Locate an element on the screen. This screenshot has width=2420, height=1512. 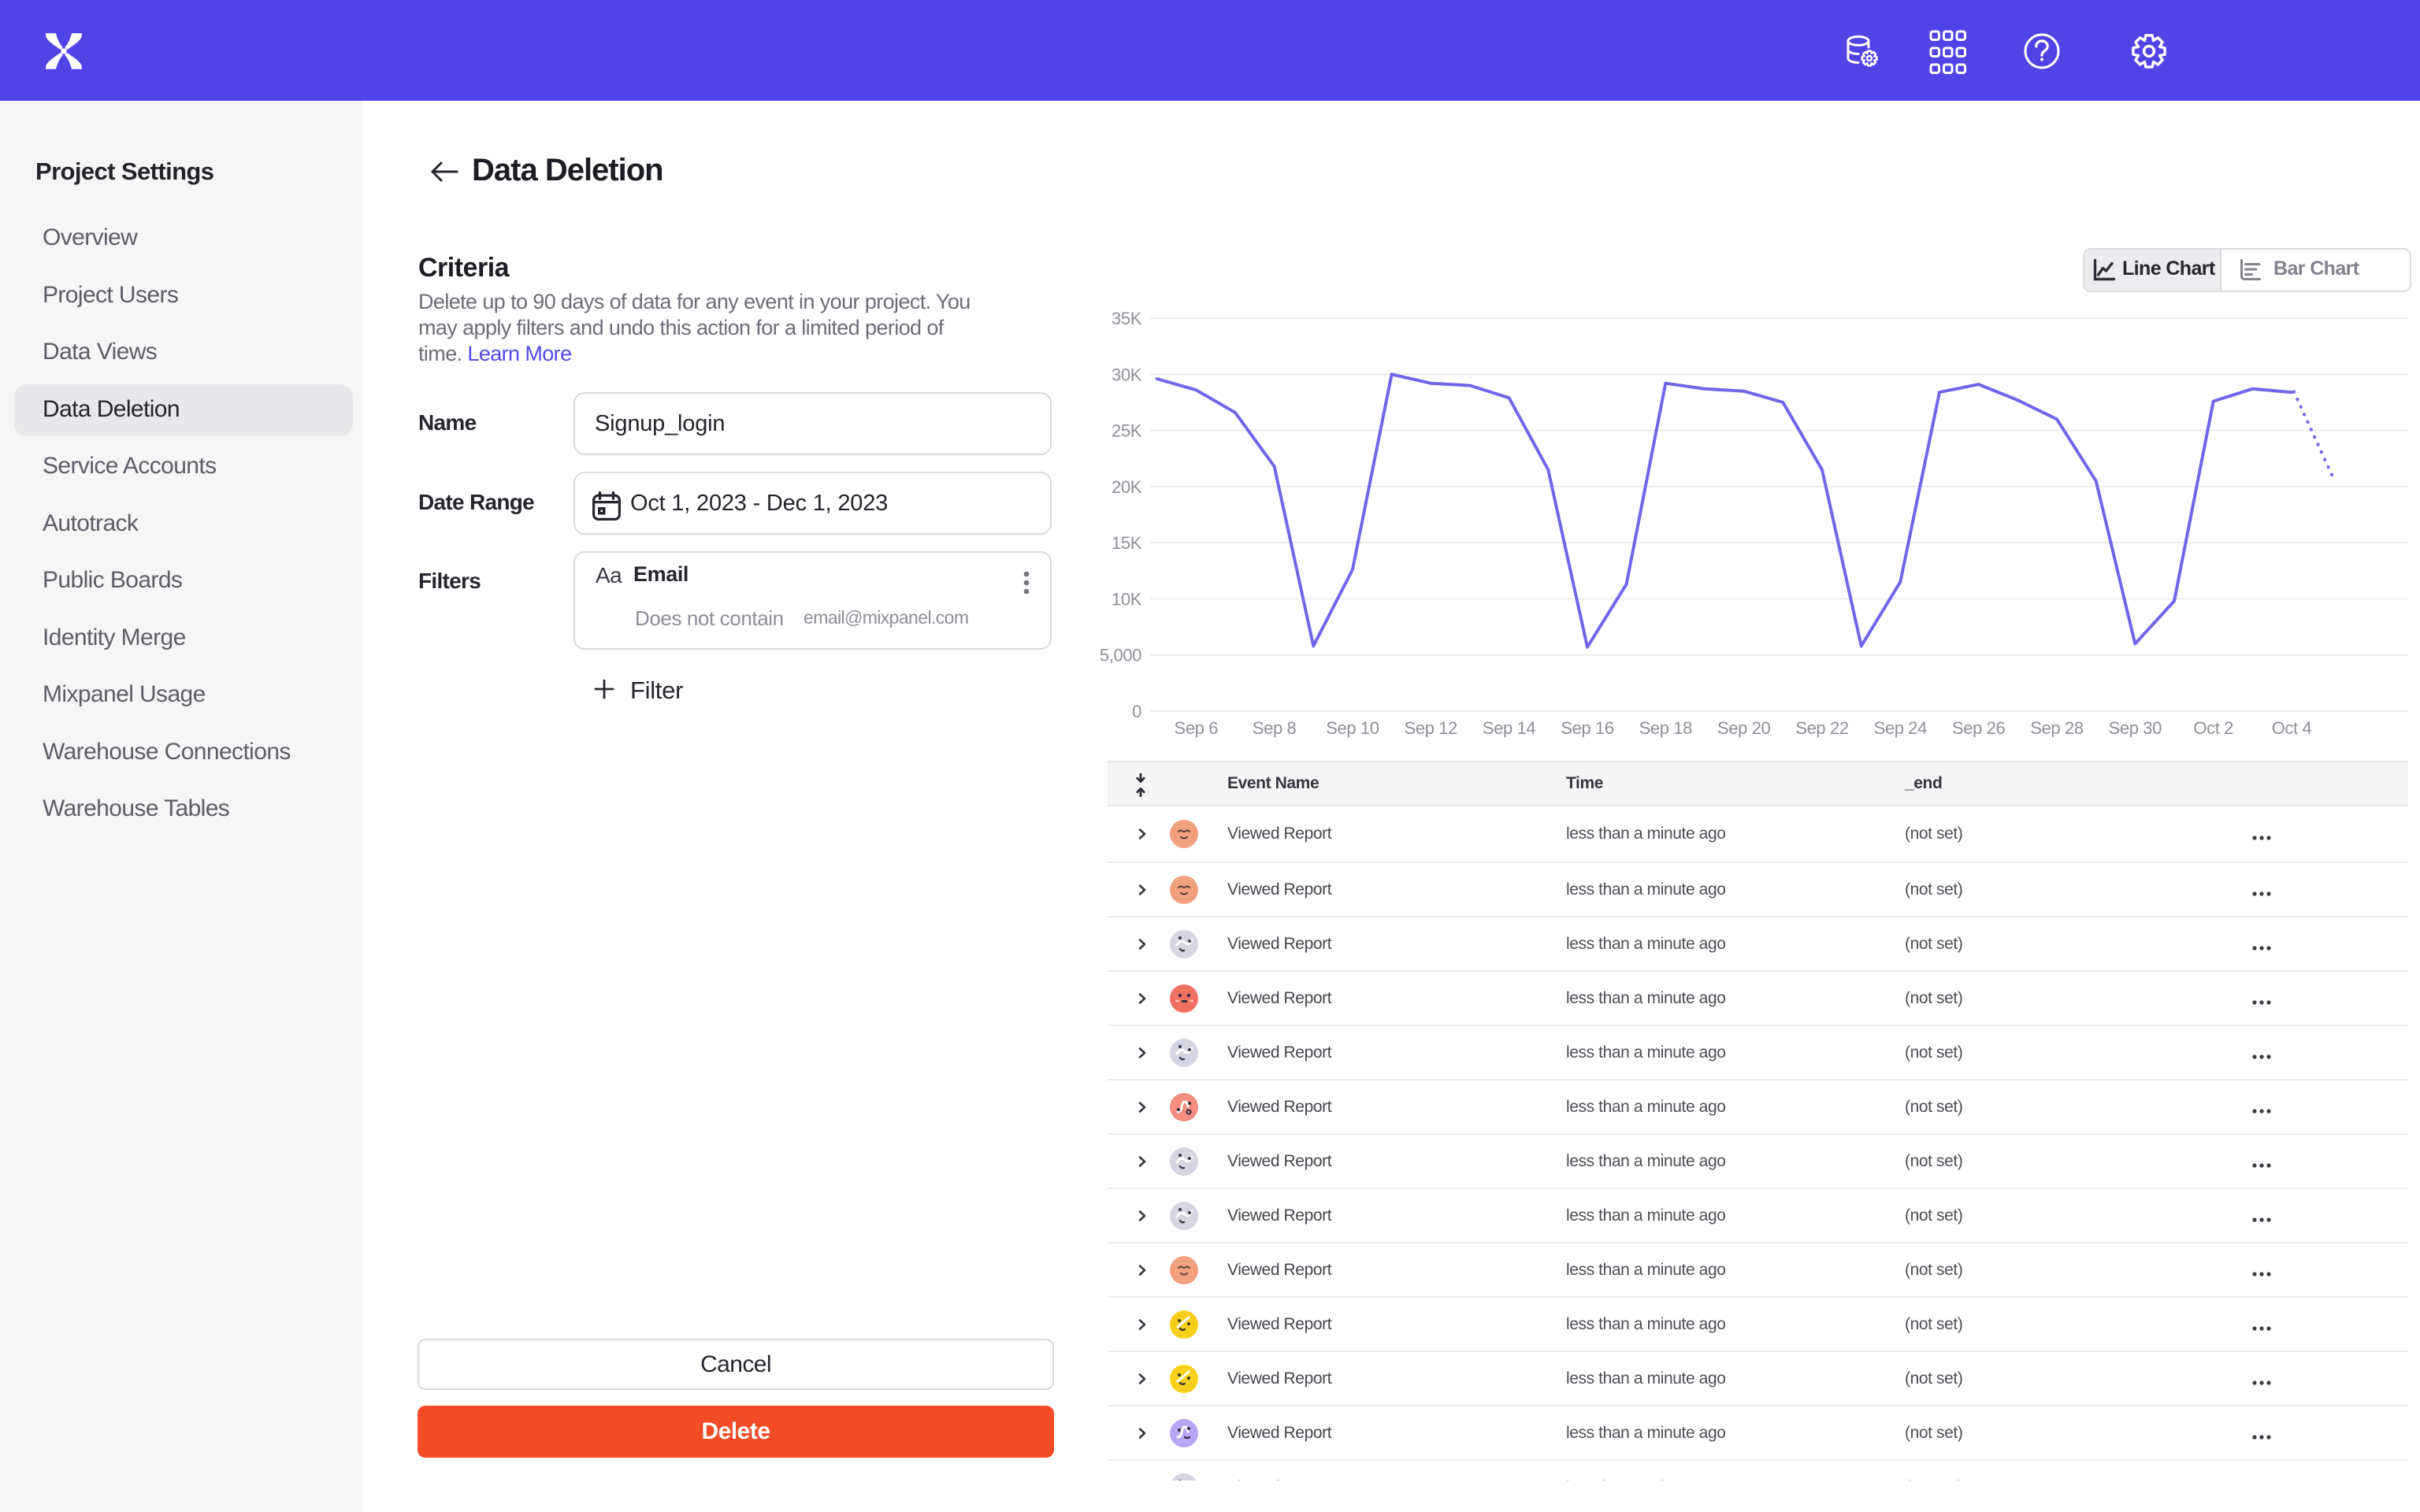
svg-text: Oct 2 is located at coordinates (2213, 728).